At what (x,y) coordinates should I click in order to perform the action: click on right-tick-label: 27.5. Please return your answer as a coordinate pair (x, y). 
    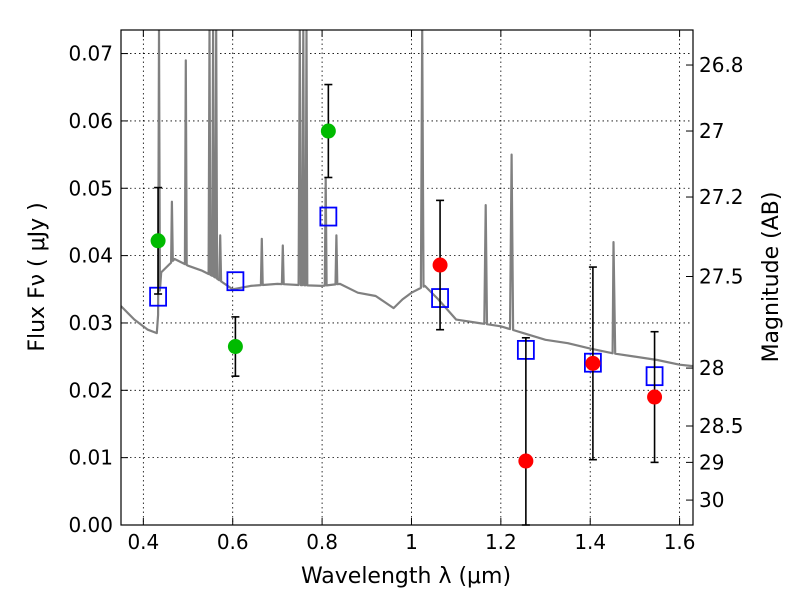
    Looking at the image, I should click on (721, 276).